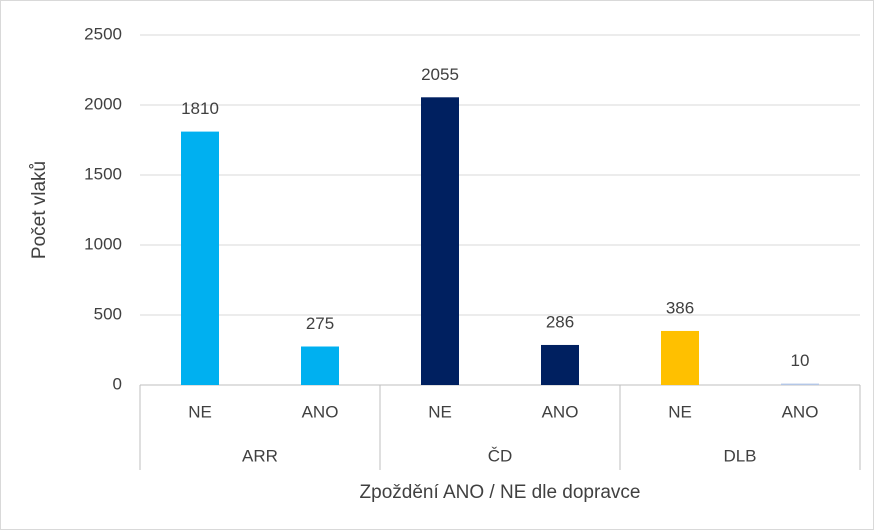 The image size is (874, 530). Describe the element at coordinates (117, 383) in the screenshot. I see `y-tick-label: 0` at that location.